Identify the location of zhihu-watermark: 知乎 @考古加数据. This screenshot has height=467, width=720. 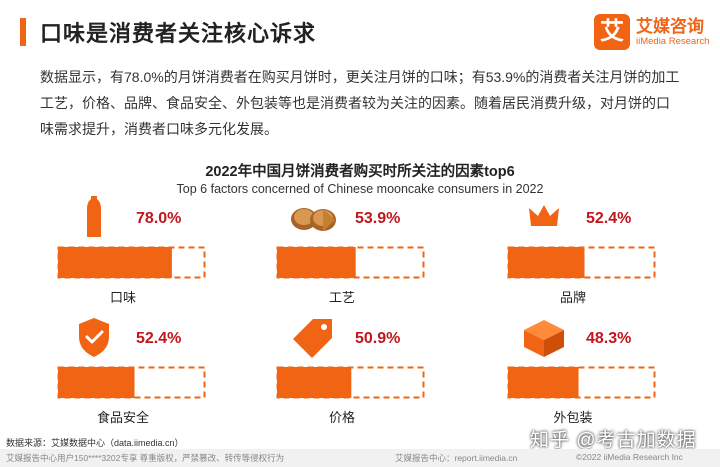
(613, 440).